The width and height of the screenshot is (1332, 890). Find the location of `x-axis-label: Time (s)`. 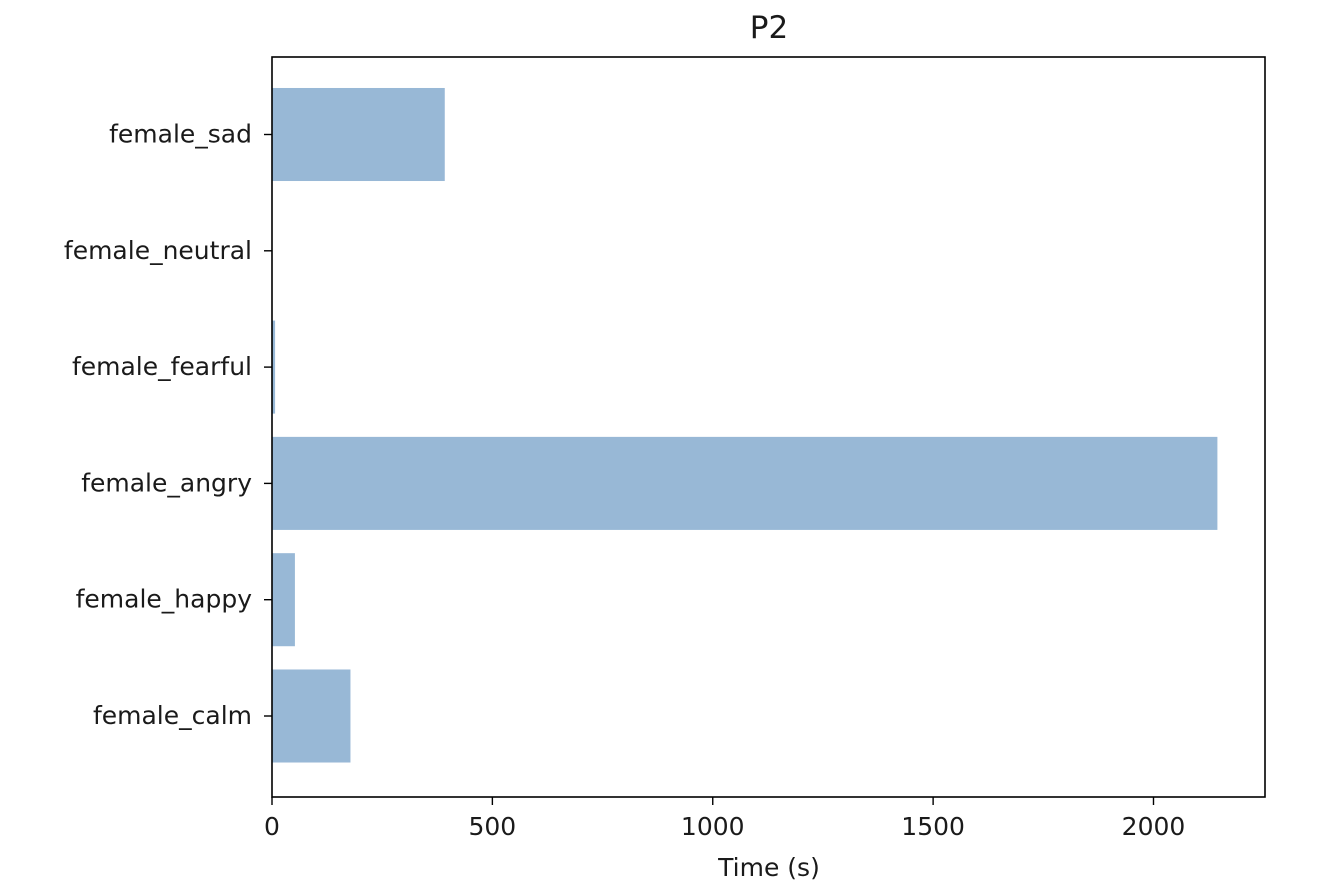

x-axis-label: Time (s) is located at coordinates (768, 867).